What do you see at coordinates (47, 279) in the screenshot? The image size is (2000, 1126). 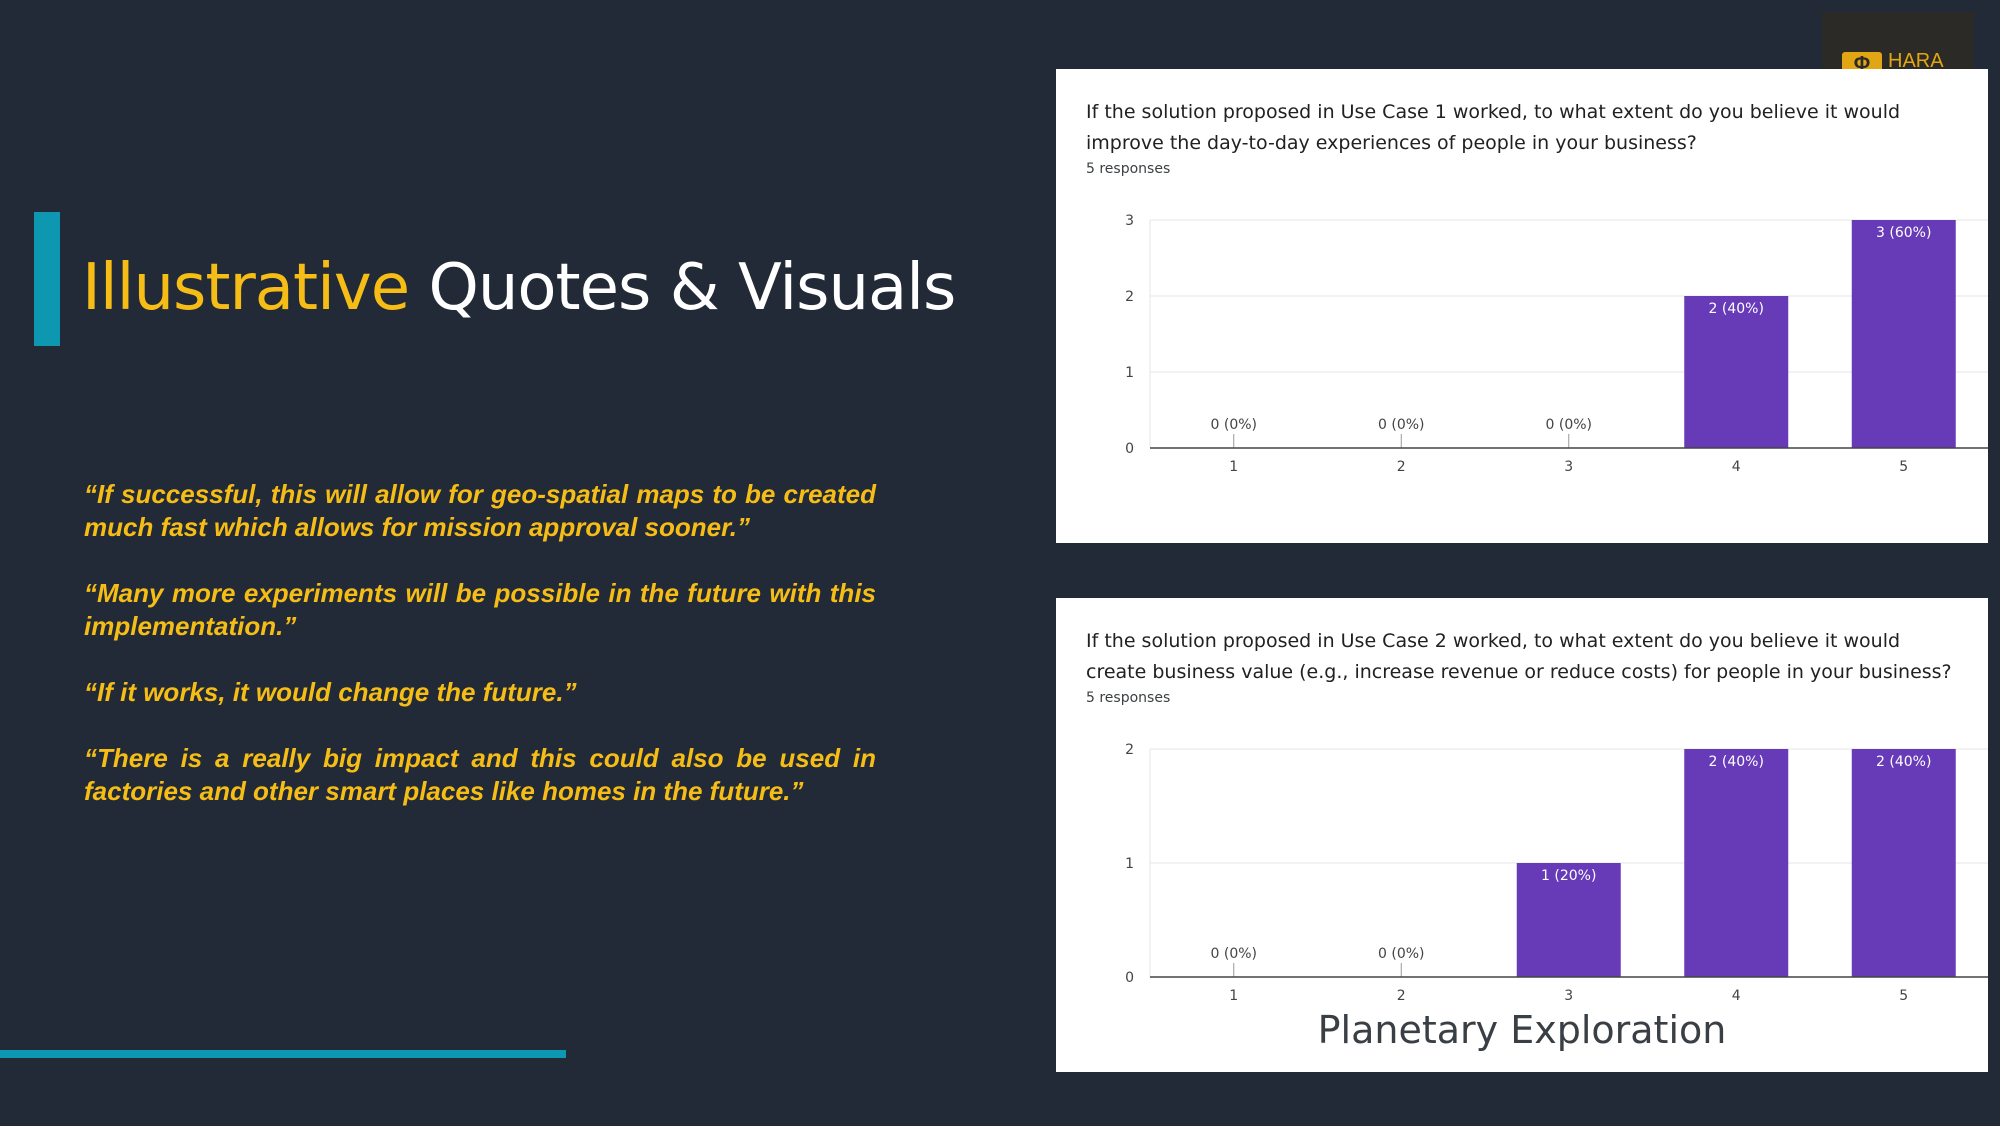 I see `title-accent-bar` at bounding box center [47, 279].